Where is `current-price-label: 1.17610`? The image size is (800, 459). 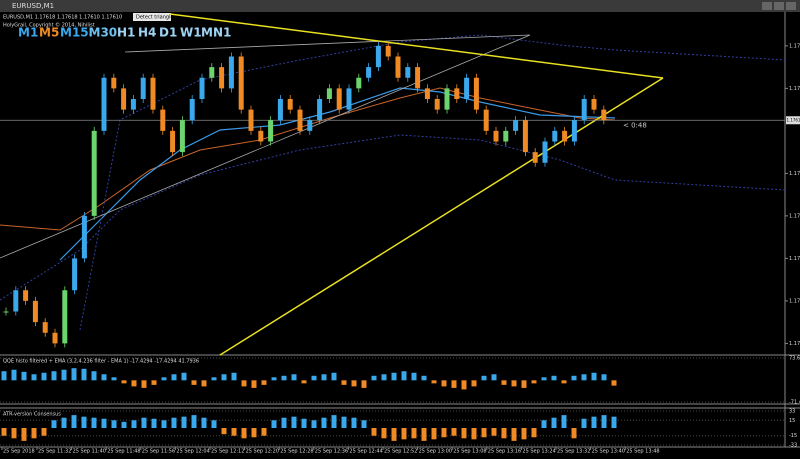
current-price-label: 1.17610 is located at coordinates (793, 119).